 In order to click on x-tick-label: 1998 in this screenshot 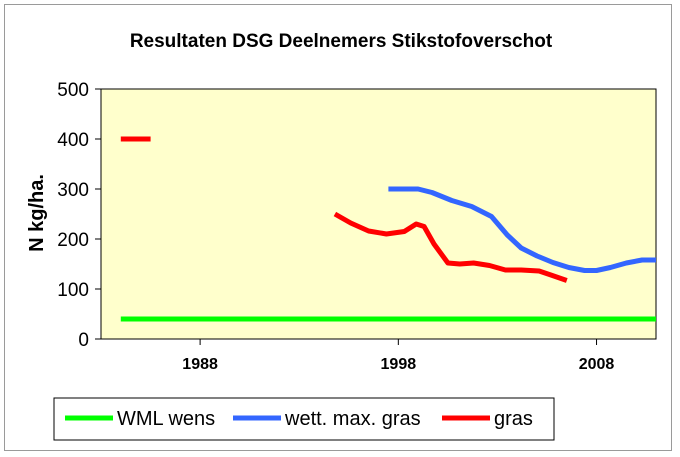, I will do `click(399, 364)`.